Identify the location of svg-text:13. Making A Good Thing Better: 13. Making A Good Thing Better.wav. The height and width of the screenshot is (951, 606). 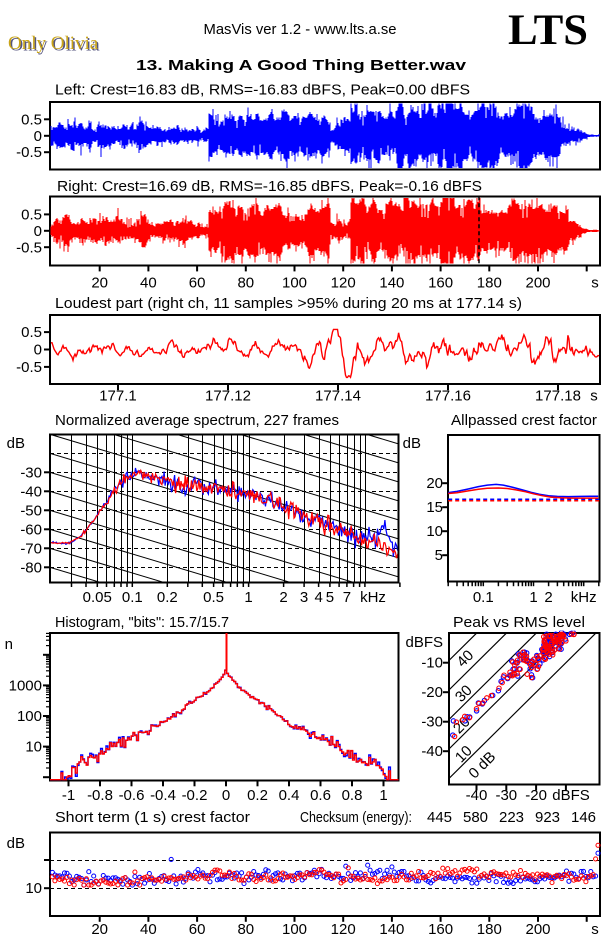
(301, 65).